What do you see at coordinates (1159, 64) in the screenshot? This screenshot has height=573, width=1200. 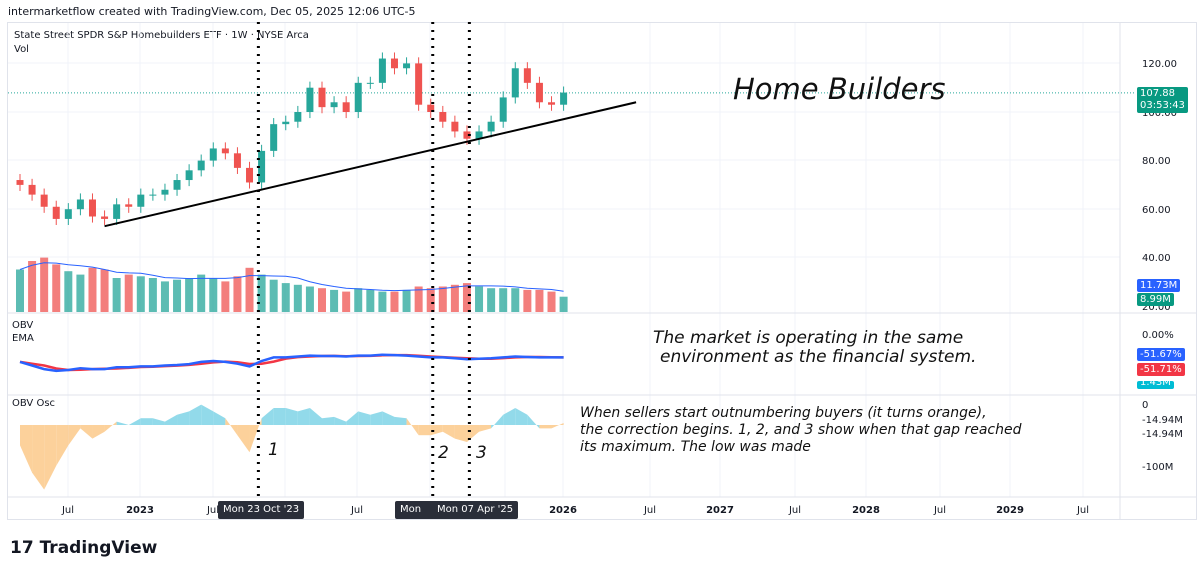 I see `price-axis-label: 120.00` at bounding box center [1159, 64].